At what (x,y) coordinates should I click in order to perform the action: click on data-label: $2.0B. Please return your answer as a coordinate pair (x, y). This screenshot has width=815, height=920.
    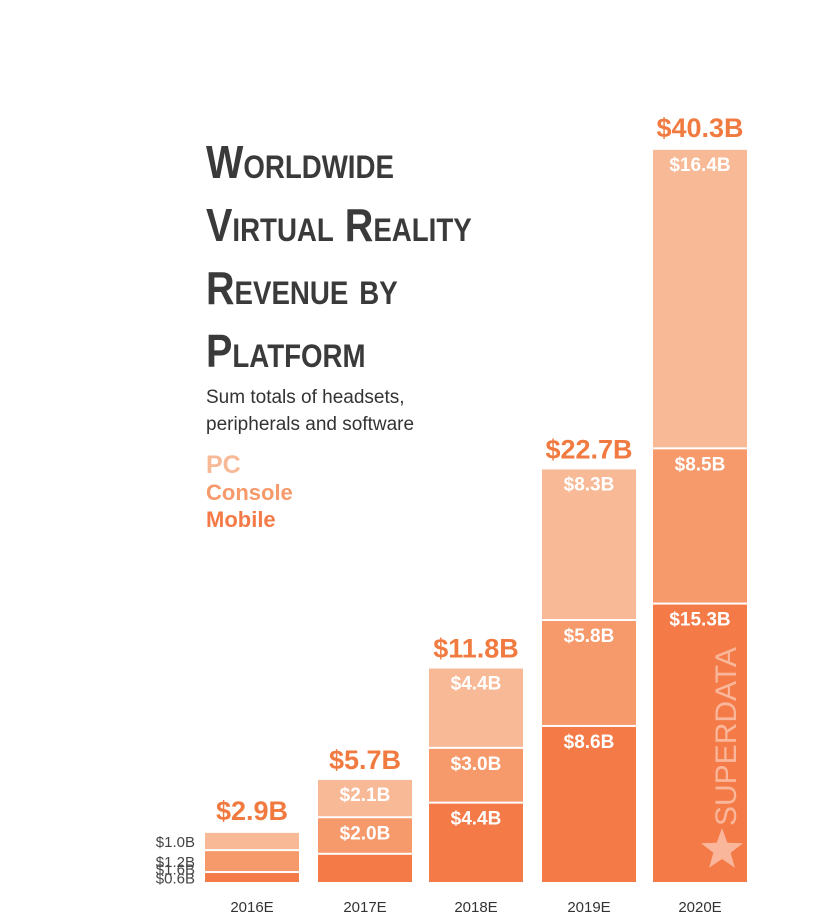
    Looking at the image, I should click on (365, 833).